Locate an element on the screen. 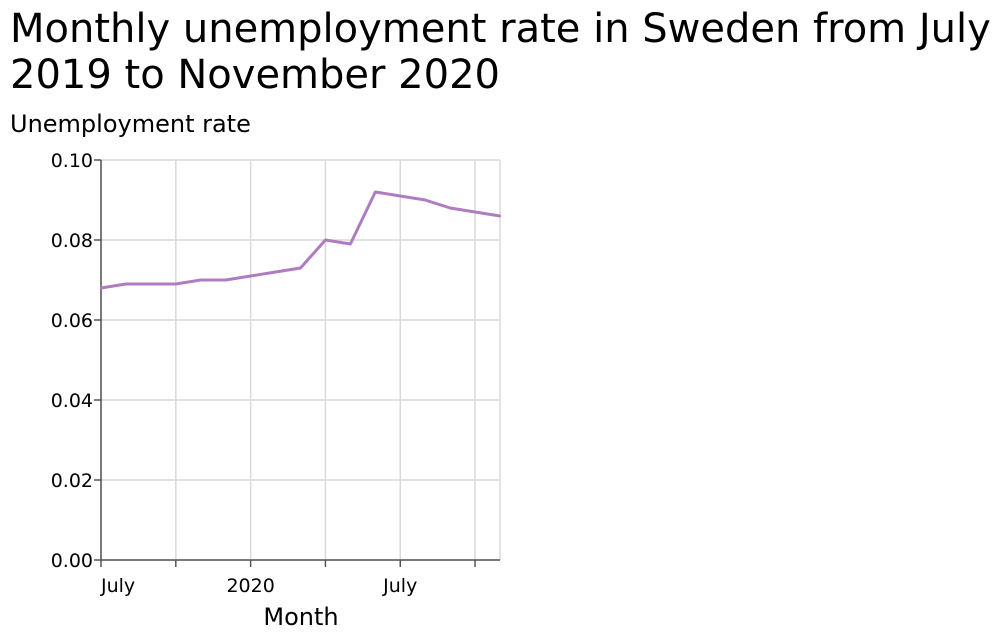 The height and width of the screenshot is (642, 1008). y-tick-label: 0.00 is located at coordinates (72, 561).